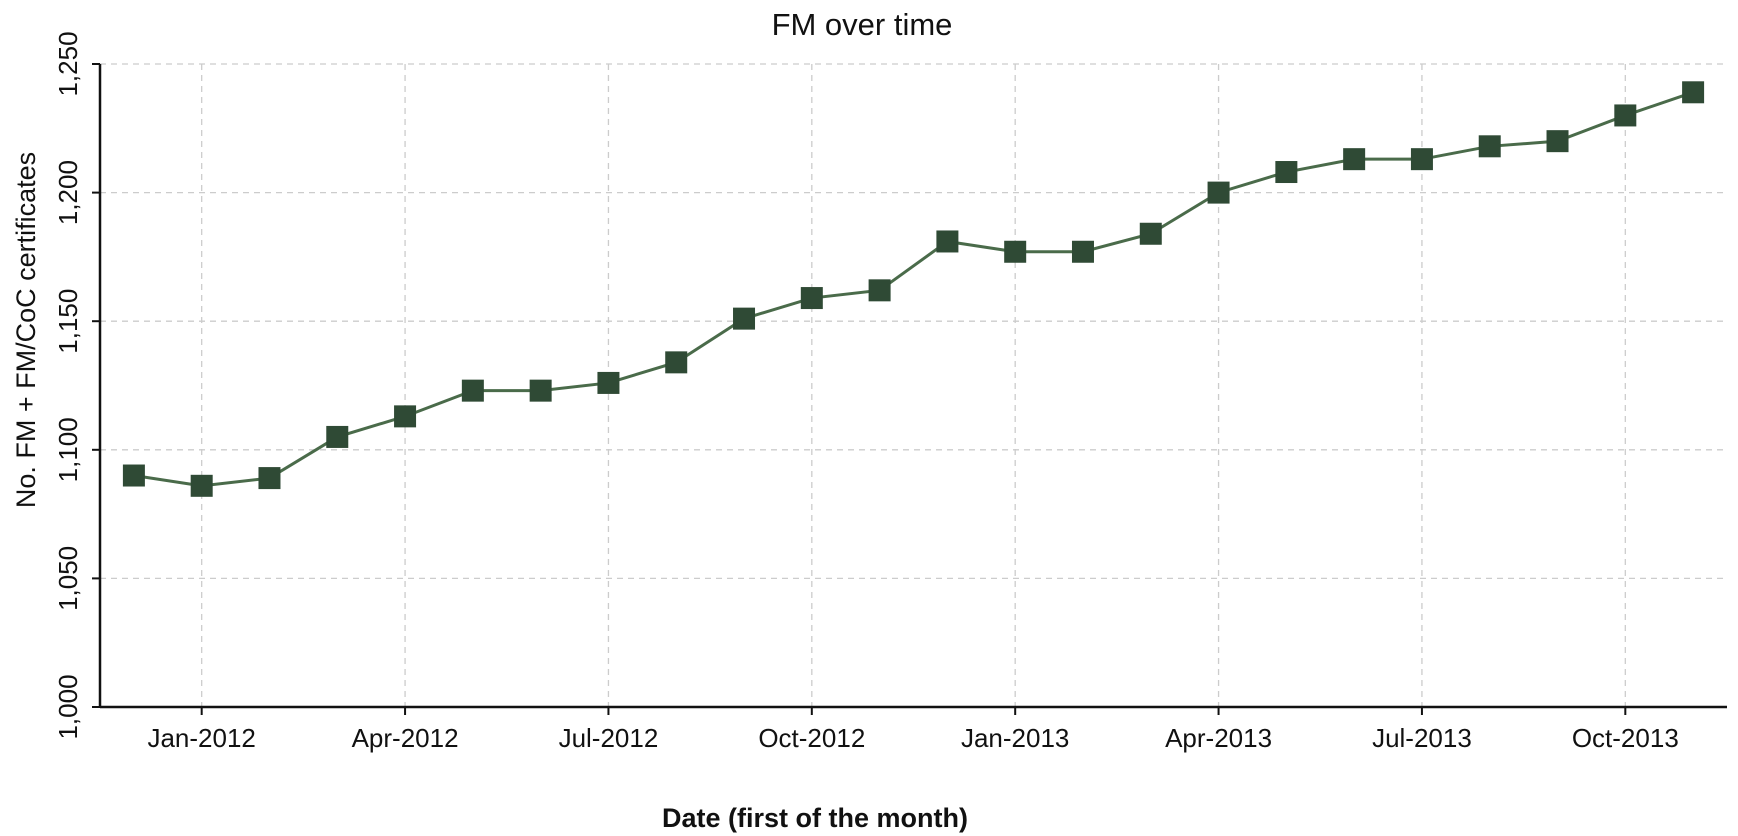 The image size is (1738, 836). I want to click on x-axis-label: Date (first of the month), so click(815, 818).